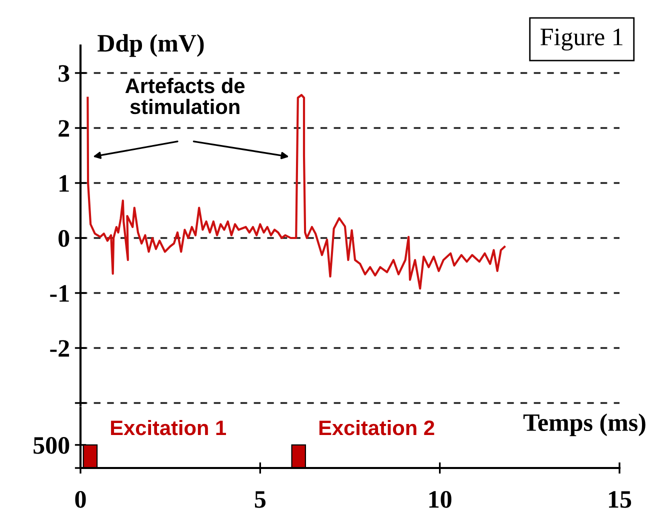 This screenshot has height=523, width=665. What do you see at coordinates (64, 128) in the screenshot?
I see `y-tick-label: 2` at bounding box center [64, 128].